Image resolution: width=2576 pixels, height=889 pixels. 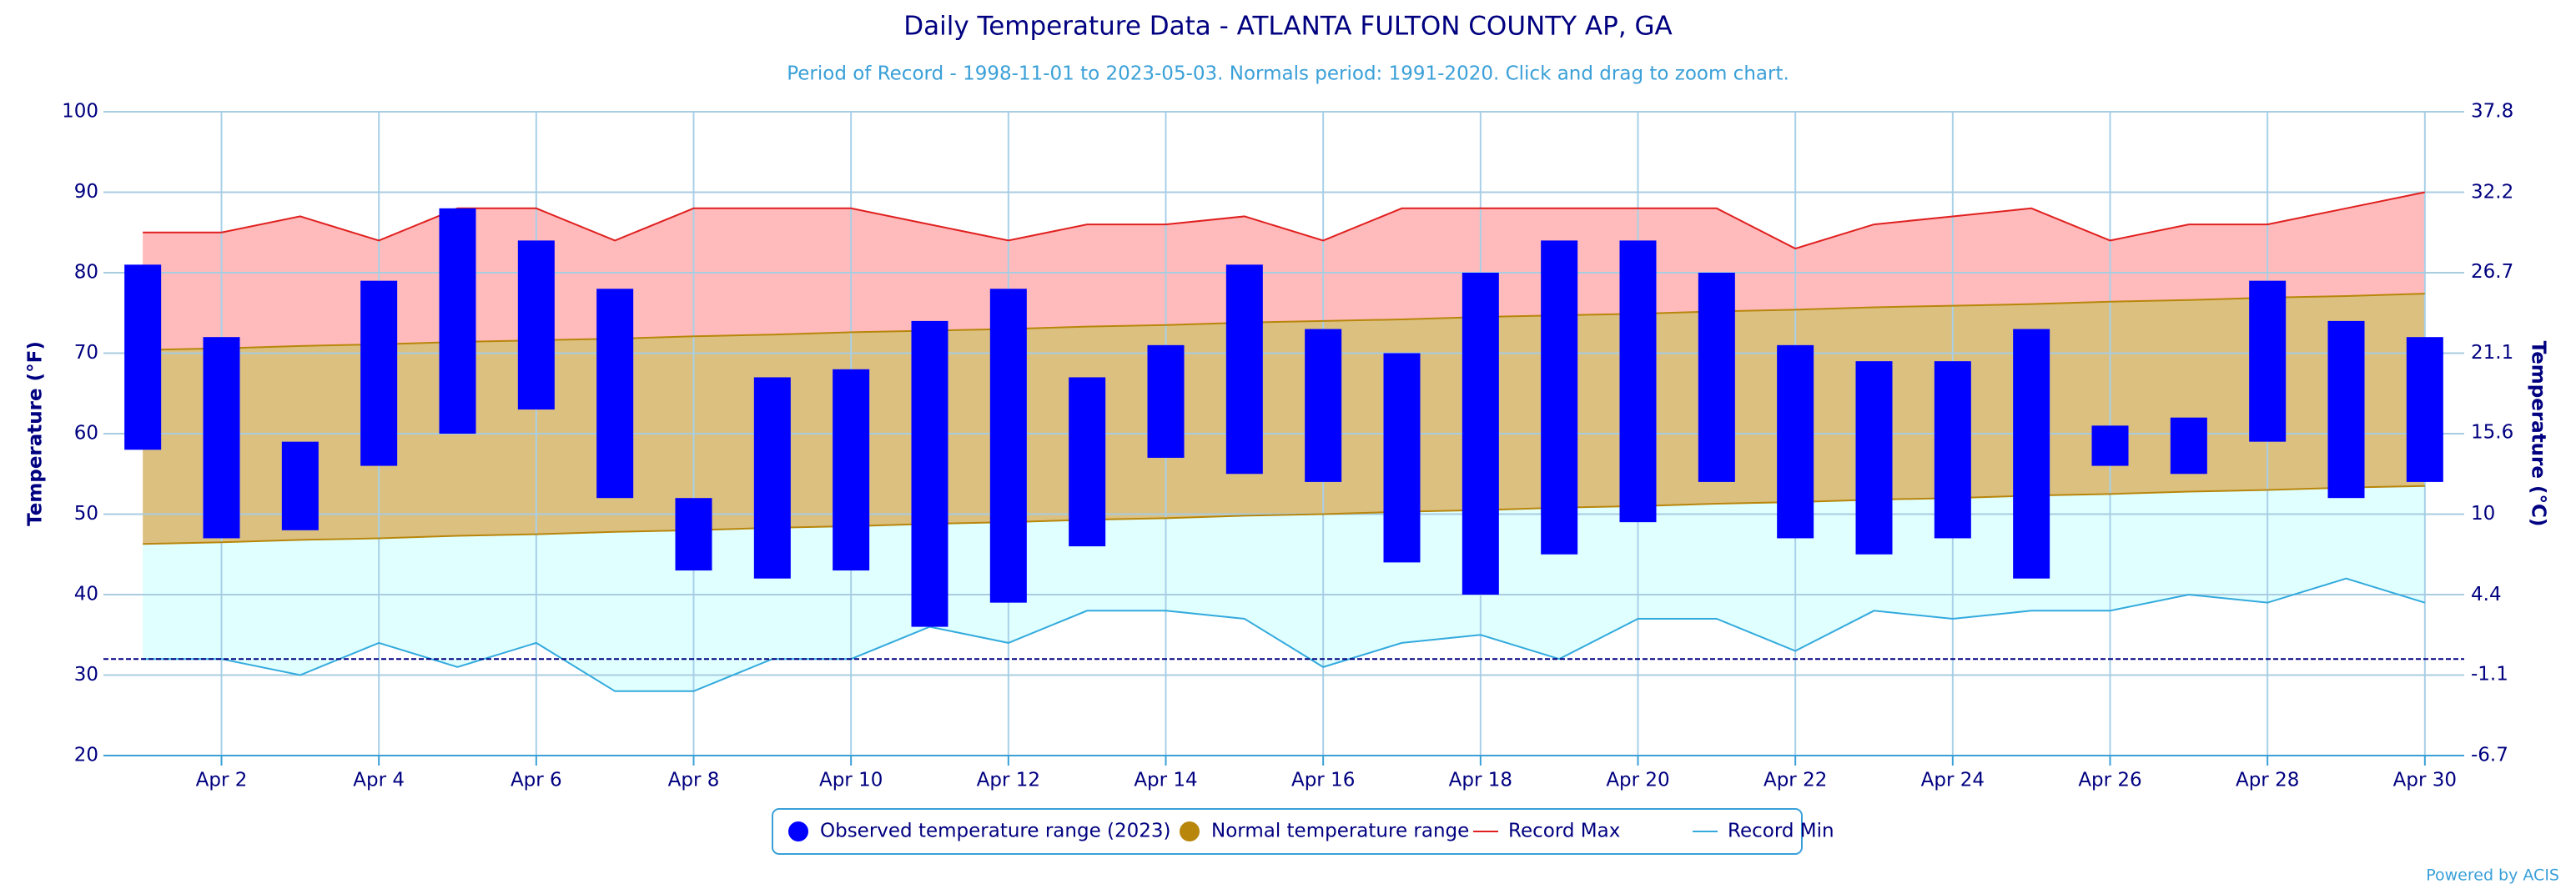 What do you see at coordinates (995, 831) in the screenshot?
I see `legend-label: Observed temperature range (2023)` at bounding box center [995, 831].